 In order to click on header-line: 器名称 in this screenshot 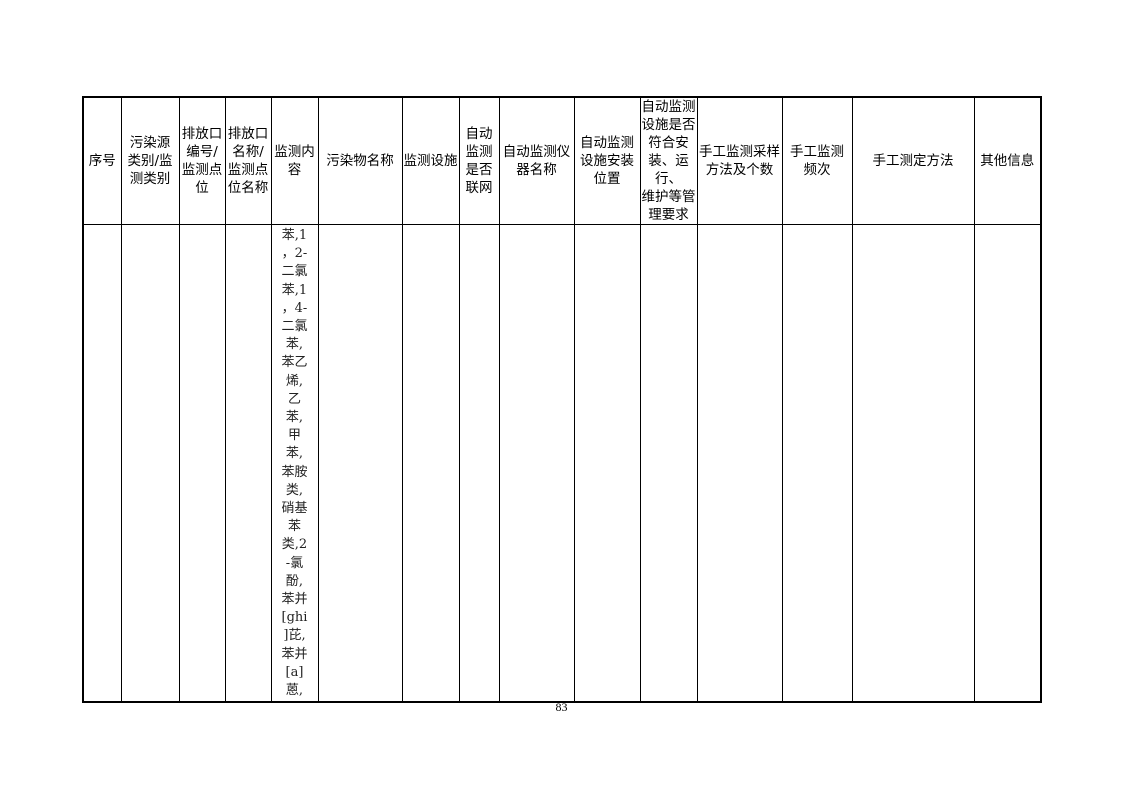, I will do `click(536, 170)`.